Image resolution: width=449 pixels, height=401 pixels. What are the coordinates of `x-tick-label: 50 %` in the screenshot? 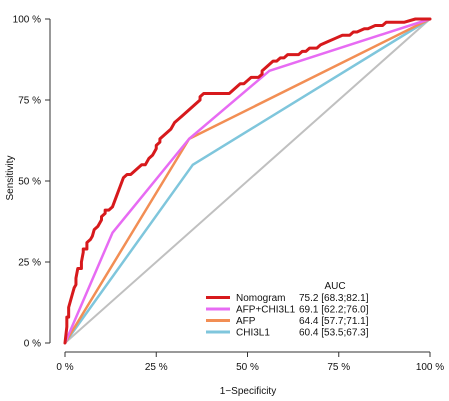 It's located at (247, 367).